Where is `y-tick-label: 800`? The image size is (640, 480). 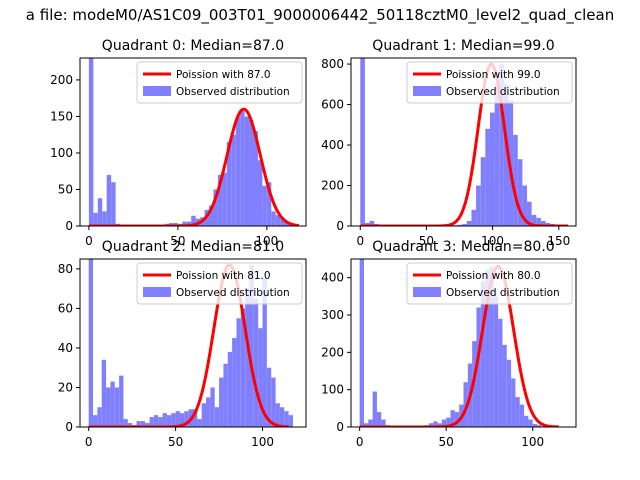 y-tick-label: 800 is located at coordinates (332, 64).